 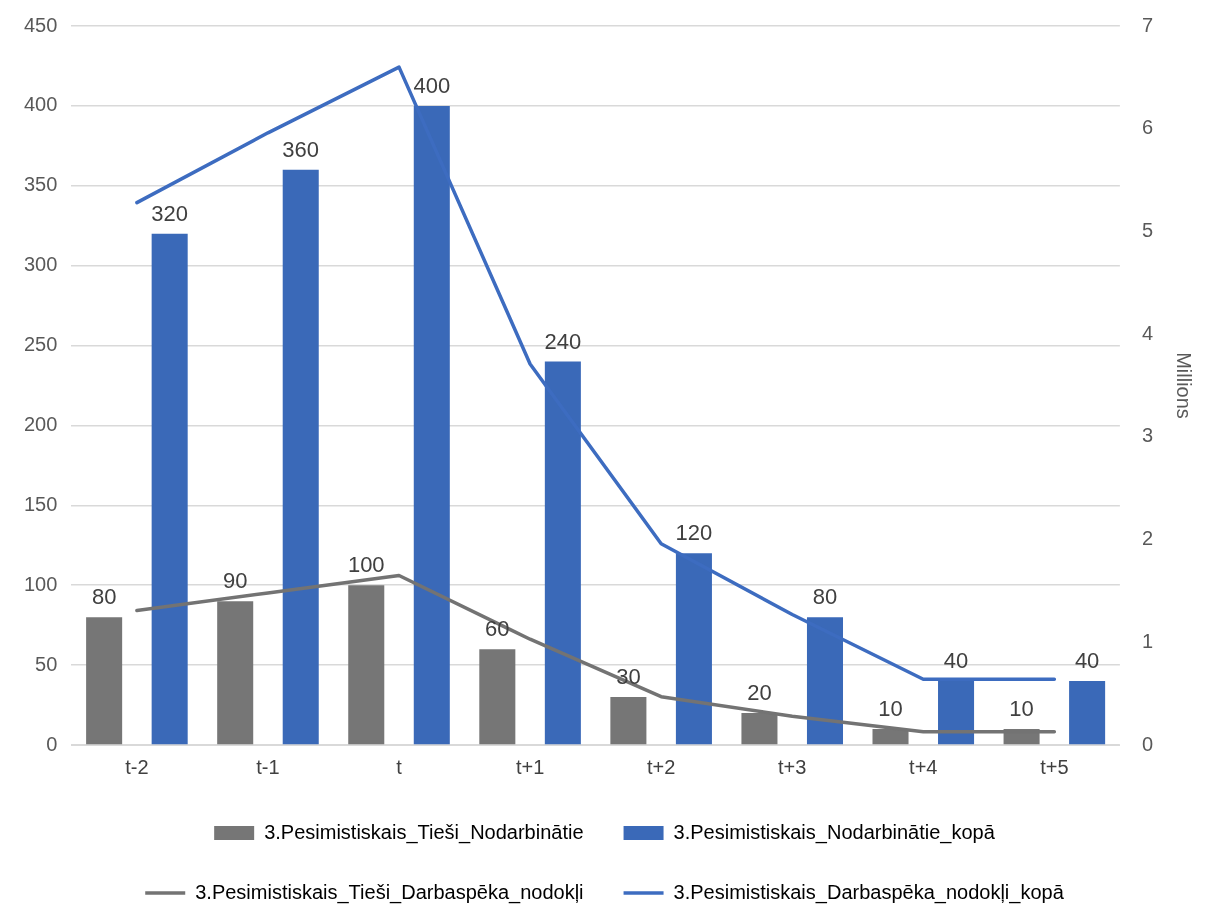 What do you see at coordinates (1147, 435) in the screenshot?
I see `y2-tick-label: 3` at bounding box center [1147, 435].